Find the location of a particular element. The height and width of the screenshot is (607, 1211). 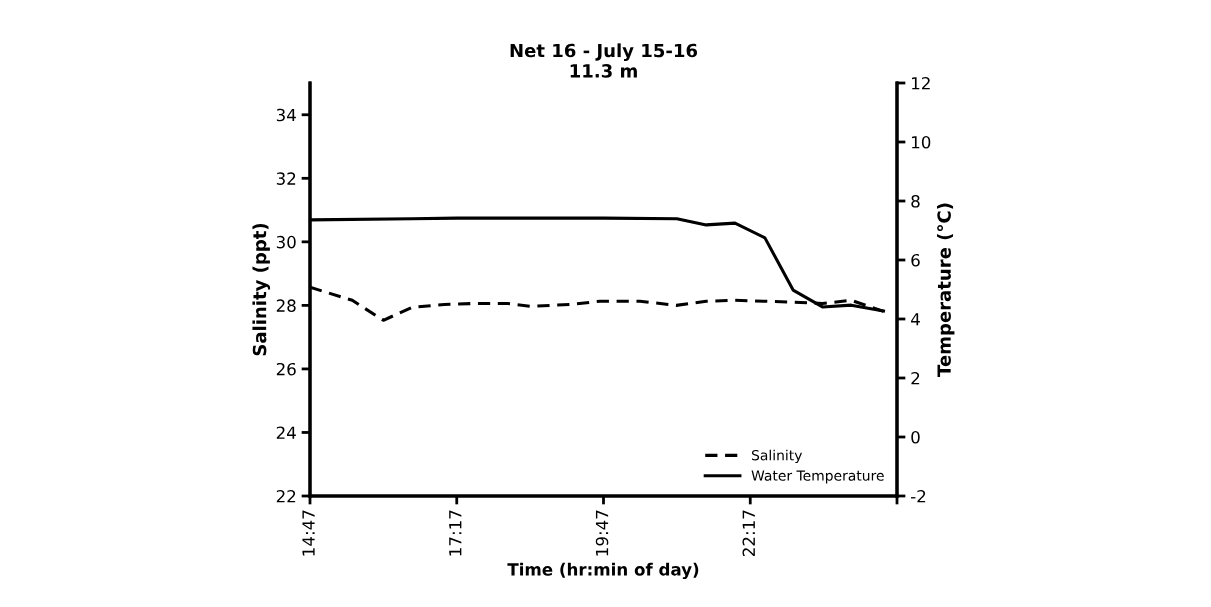

legend-label: Water Temperature is located at coordinates (817, 477).